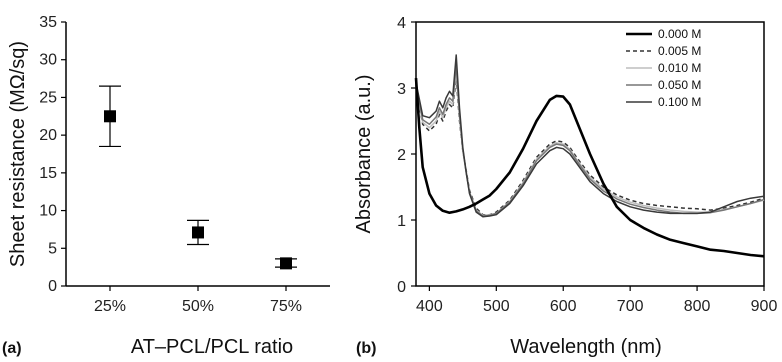  I want to click on x-axis-title: AT–PCL/PCL ratio, so click(212, 347).